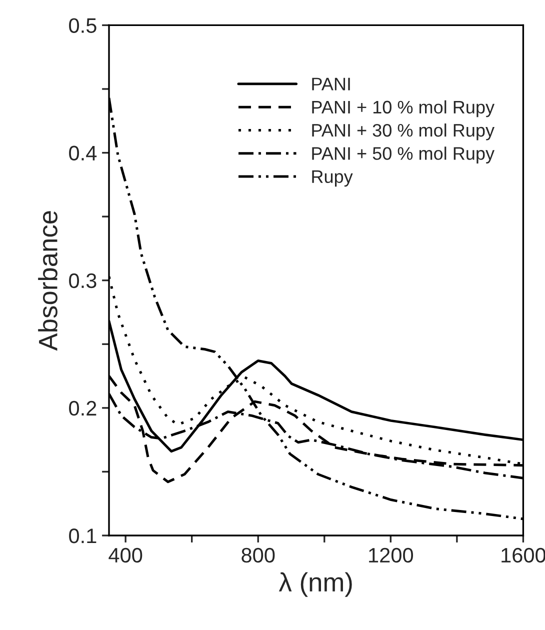 This screenshot has height=630, width=545. Describe the element at coordinates (332, 178) in the screenshot. I see `legend-label: Rupy` at that location.